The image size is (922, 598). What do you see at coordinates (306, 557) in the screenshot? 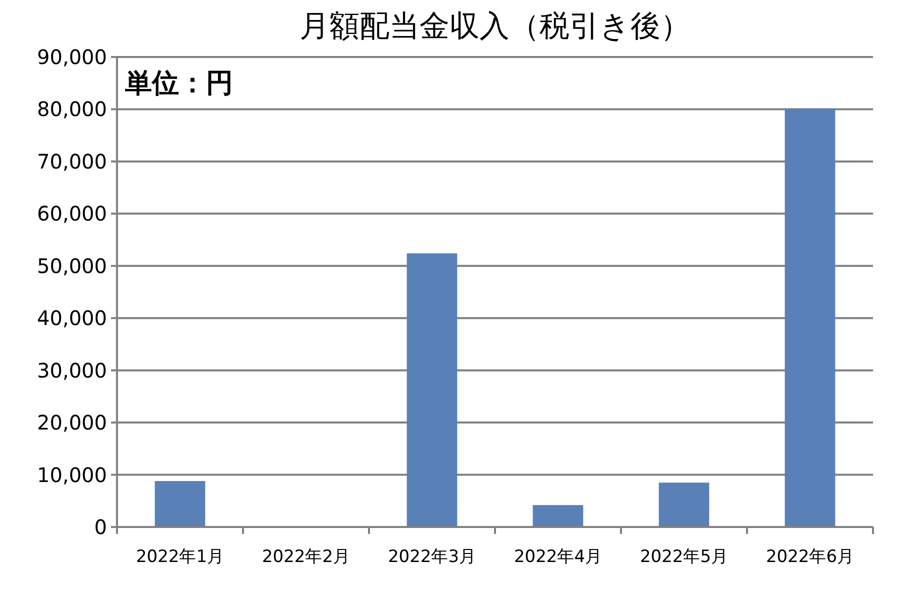
I see `x-tick-label: 2022年2月` at bounding box center [306, 557].